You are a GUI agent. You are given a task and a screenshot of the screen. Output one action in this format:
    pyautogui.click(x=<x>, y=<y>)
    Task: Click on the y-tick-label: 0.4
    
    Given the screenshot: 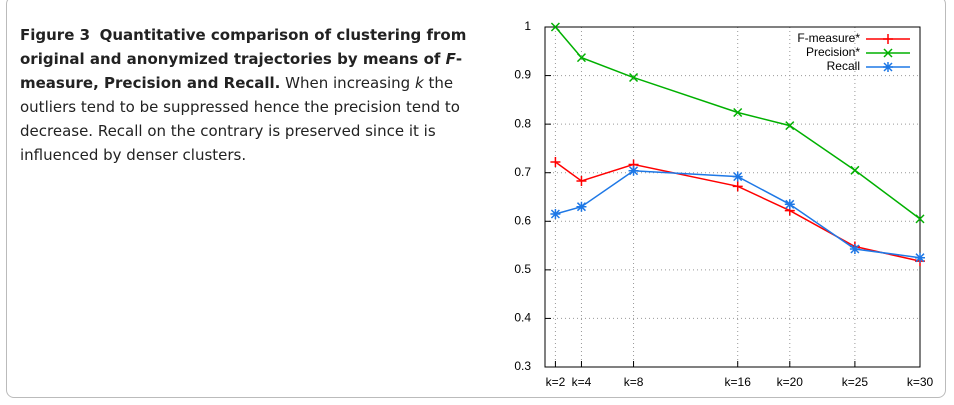 What is the action you would take?
    pyautogui.click(x=522, y=318)
    